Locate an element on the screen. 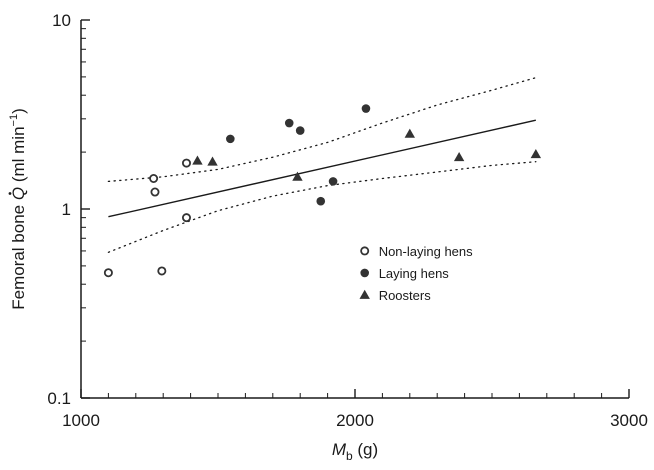 This screenshot has width=654, height=470. legend-marker-laying-hens is located at coordinates (365, 273).